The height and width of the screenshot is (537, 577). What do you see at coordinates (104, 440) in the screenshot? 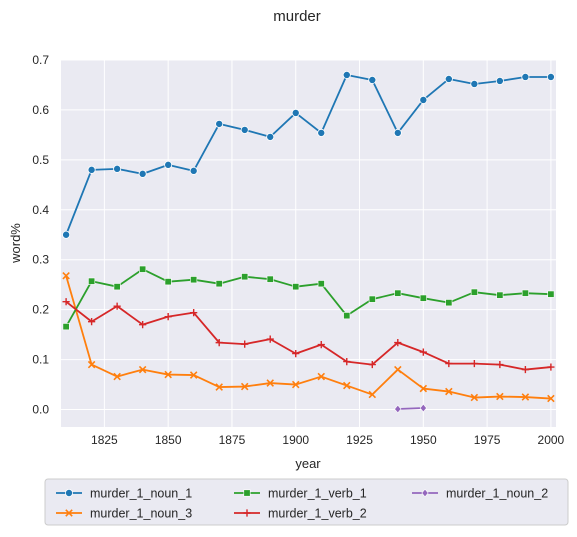
I see `x-tick-label: 1825` at bounding box center [104, 440].